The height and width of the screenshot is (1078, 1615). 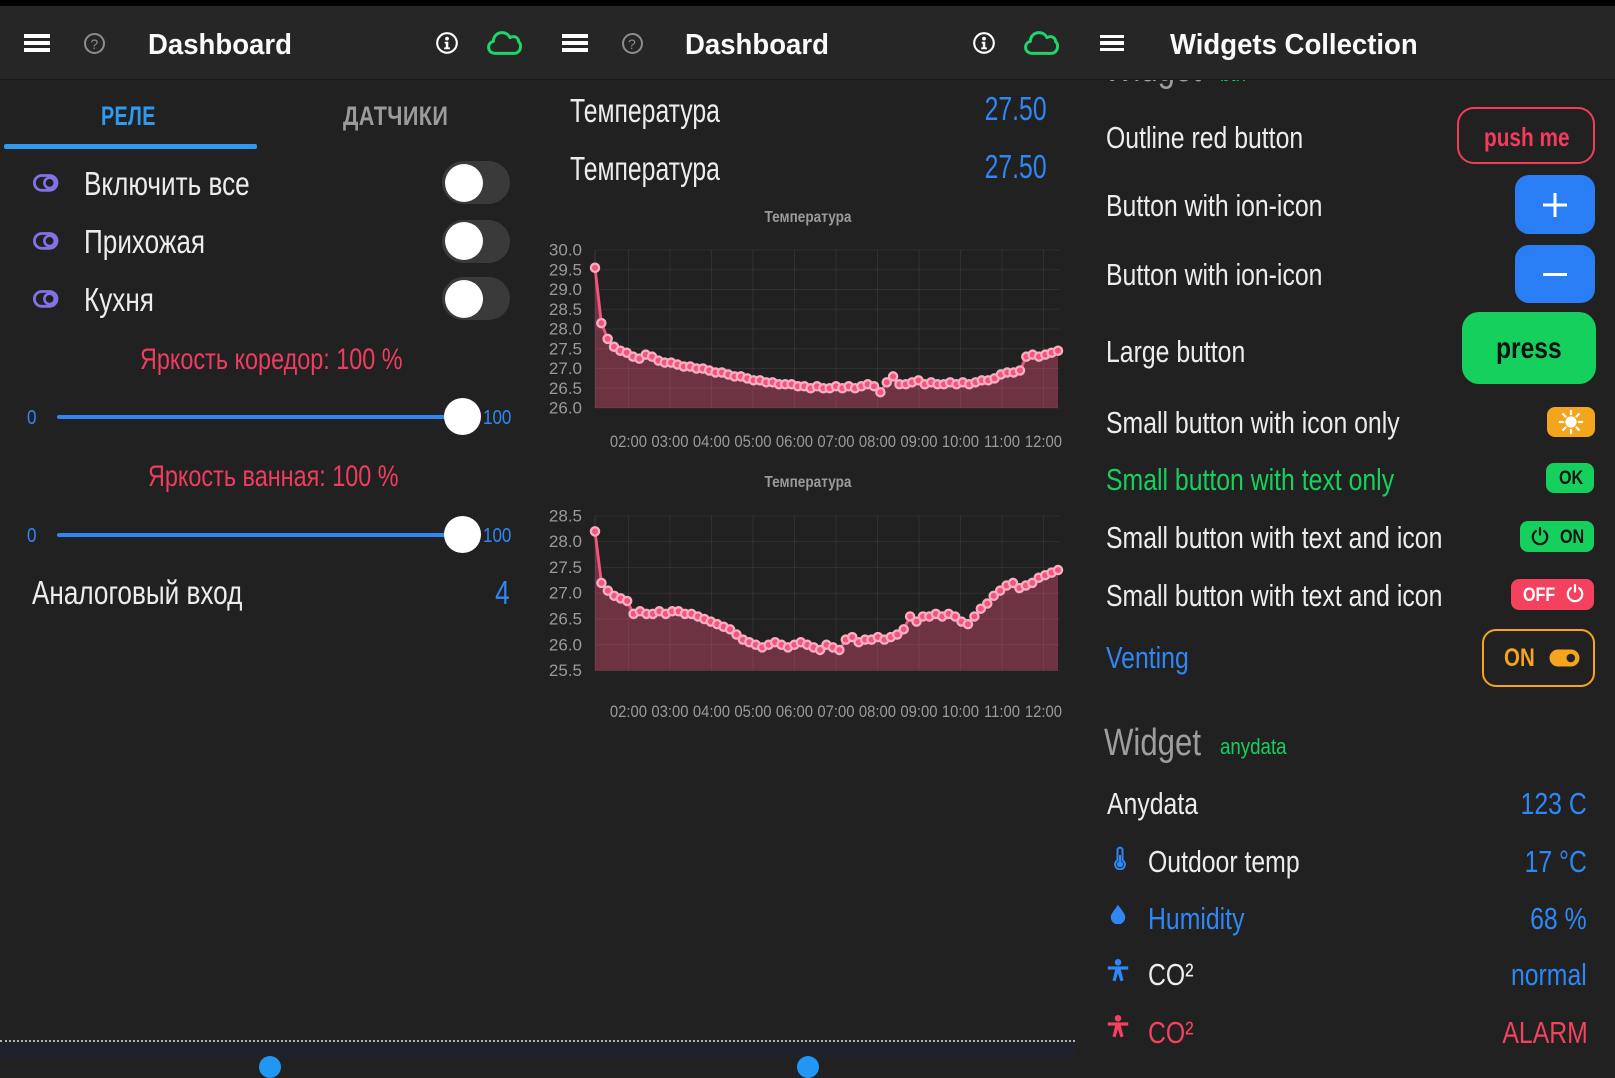 What do you see at coordinates (565, 250) in the screenshot?
I see `svg-text: 30.0` at bounding box center [565, 250].